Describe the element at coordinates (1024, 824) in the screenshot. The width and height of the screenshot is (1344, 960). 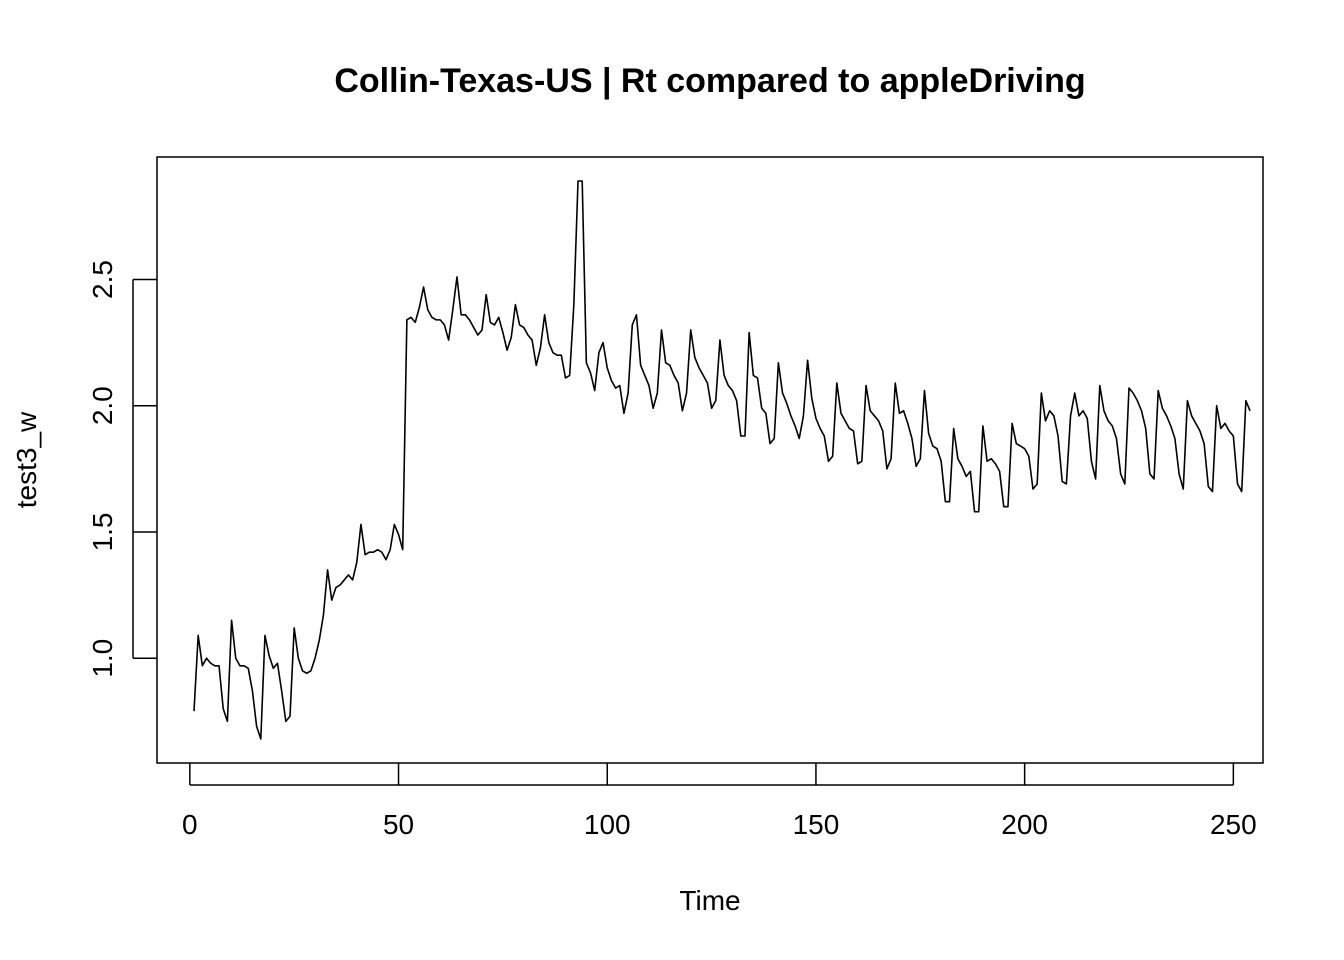
I see `x-tick-label: 200` at that location.